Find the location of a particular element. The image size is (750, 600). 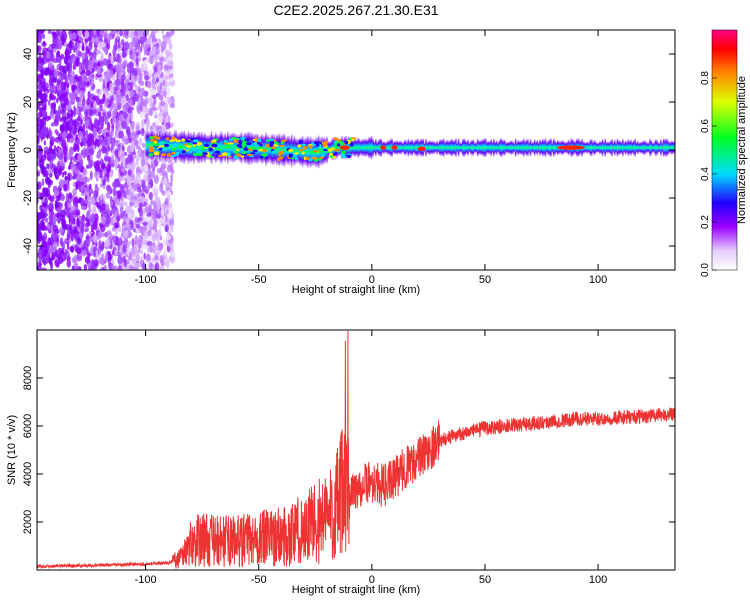

colorbar-gradient is located at coordinates (724, 150).